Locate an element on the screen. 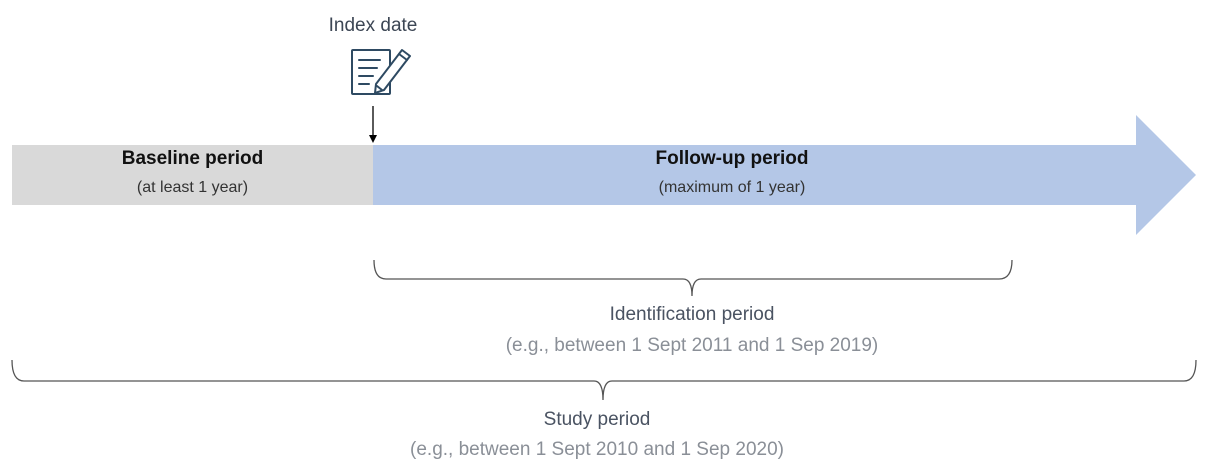 This screenshot has width=1206, height=468. identification-period-title: Identification period is located at coordinates (692, 314).